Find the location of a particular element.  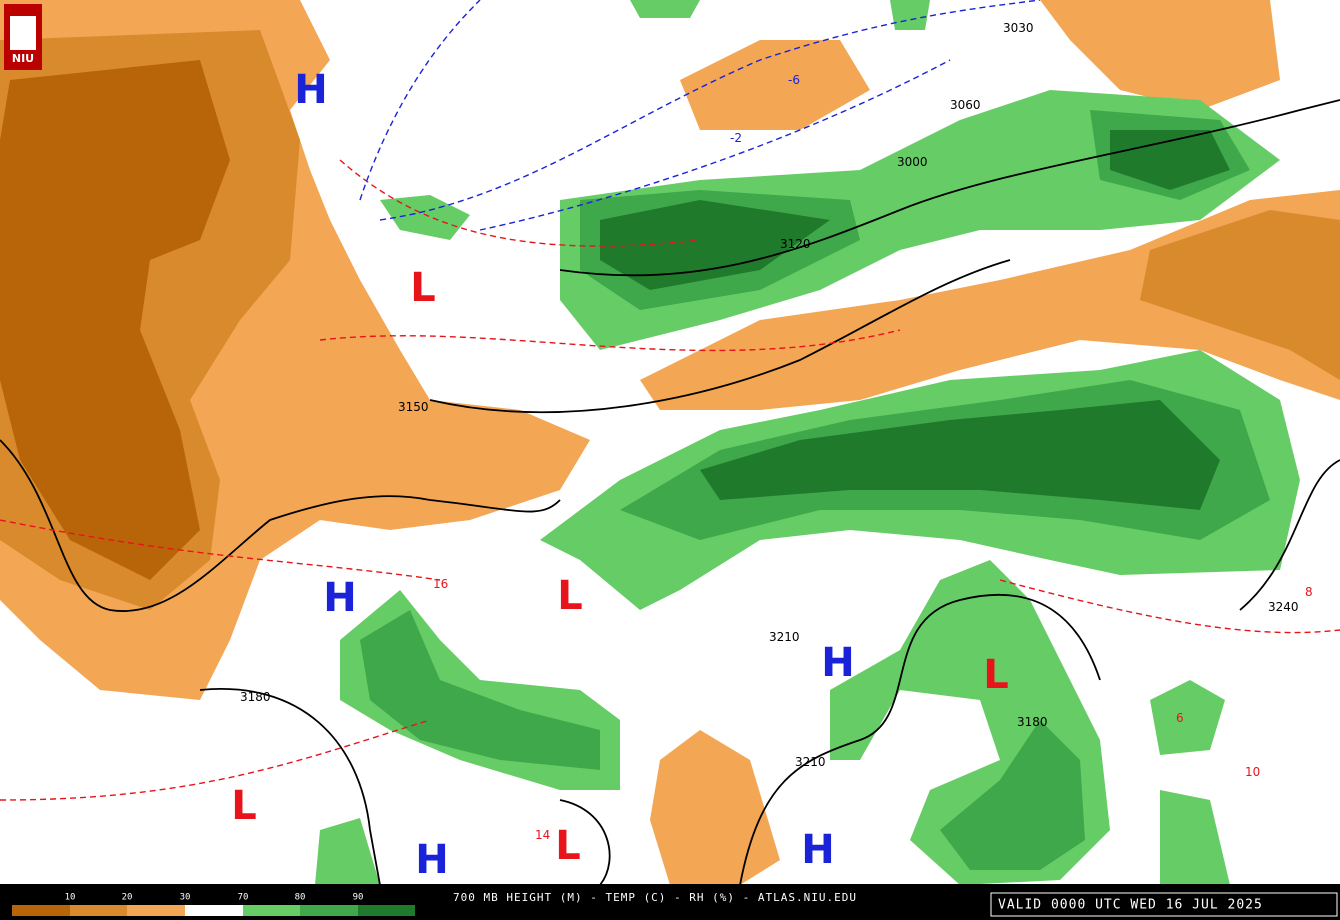

temp-label: -2 is located at coordinates (736, 138).